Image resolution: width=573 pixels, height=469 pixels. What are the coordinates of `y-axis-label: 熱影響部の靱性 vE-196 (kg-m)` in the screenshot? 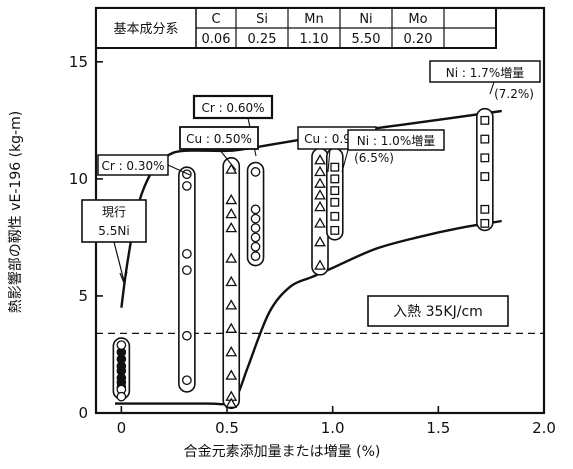 It's located at (15, 212).